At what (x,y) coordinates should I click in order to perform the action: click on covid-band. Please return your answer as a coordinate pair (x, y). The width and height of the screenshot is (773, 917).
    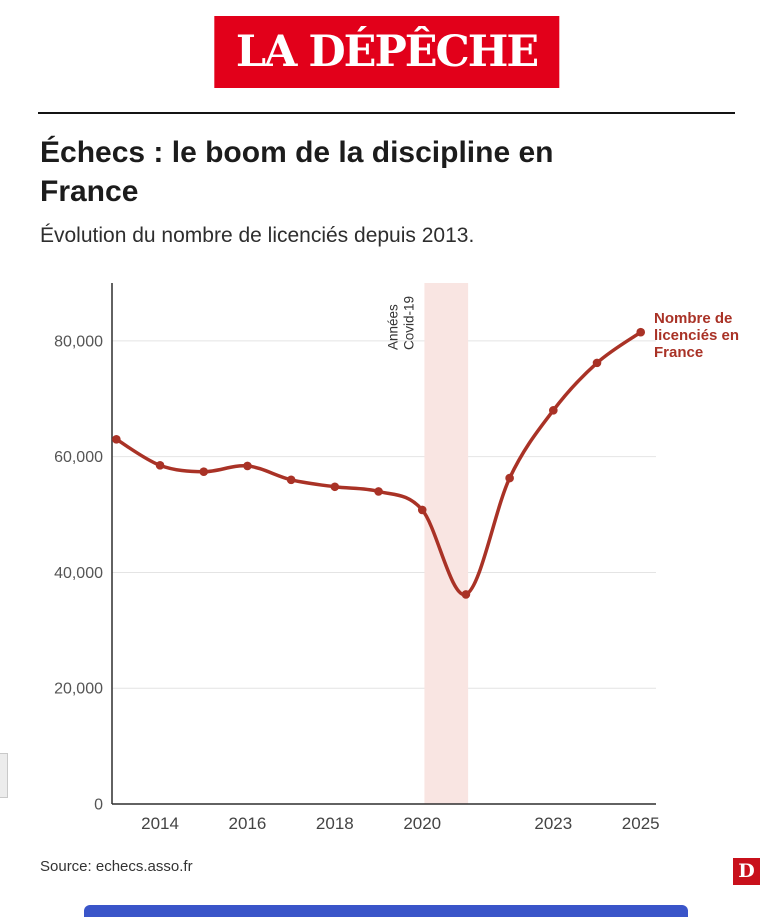
    Looking at the image, I should click on (446, 543).